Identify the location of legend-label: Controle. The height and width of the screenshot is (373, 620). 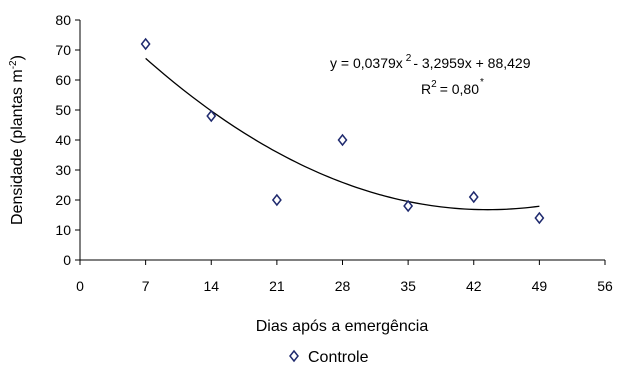
(338, 357).